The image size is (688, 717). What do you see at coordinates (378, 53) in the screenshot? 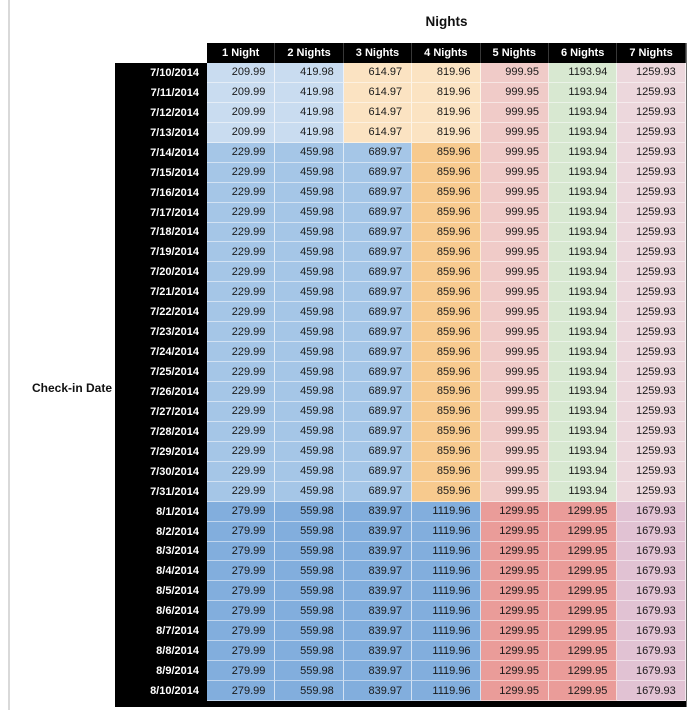
I see `column-header-3-nights: 3 Nights` at bounding box center [378, 53].